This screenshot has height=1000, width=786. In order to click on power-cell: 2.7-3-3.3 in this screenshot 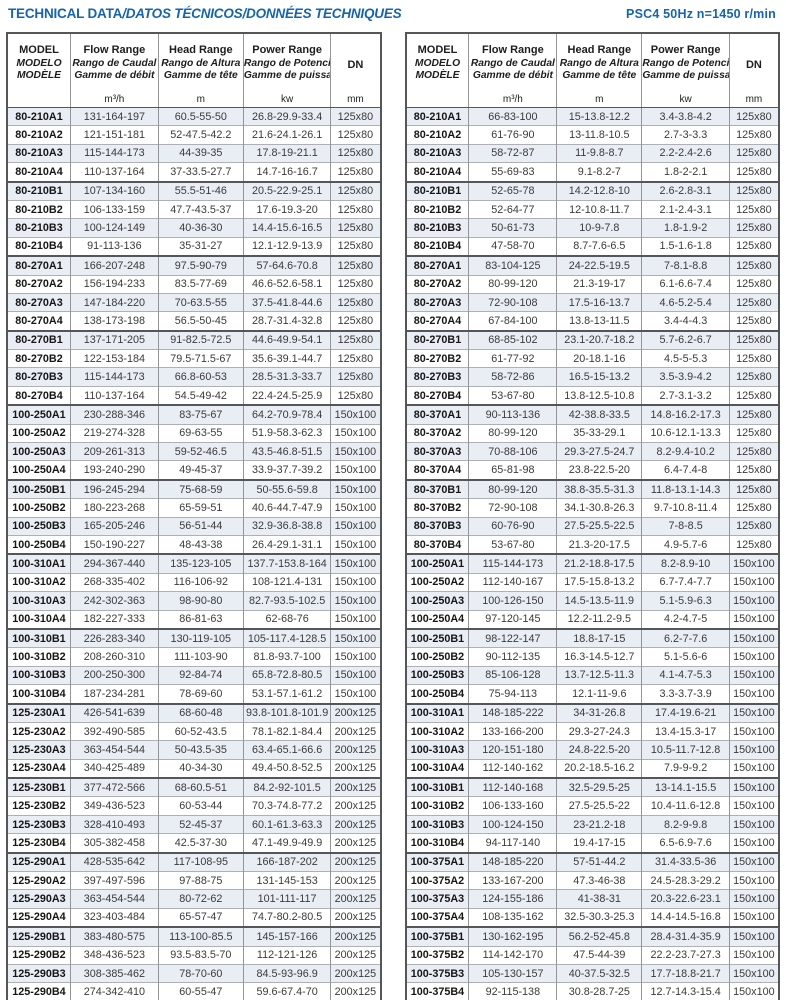, I will do `click(685, 135)`.